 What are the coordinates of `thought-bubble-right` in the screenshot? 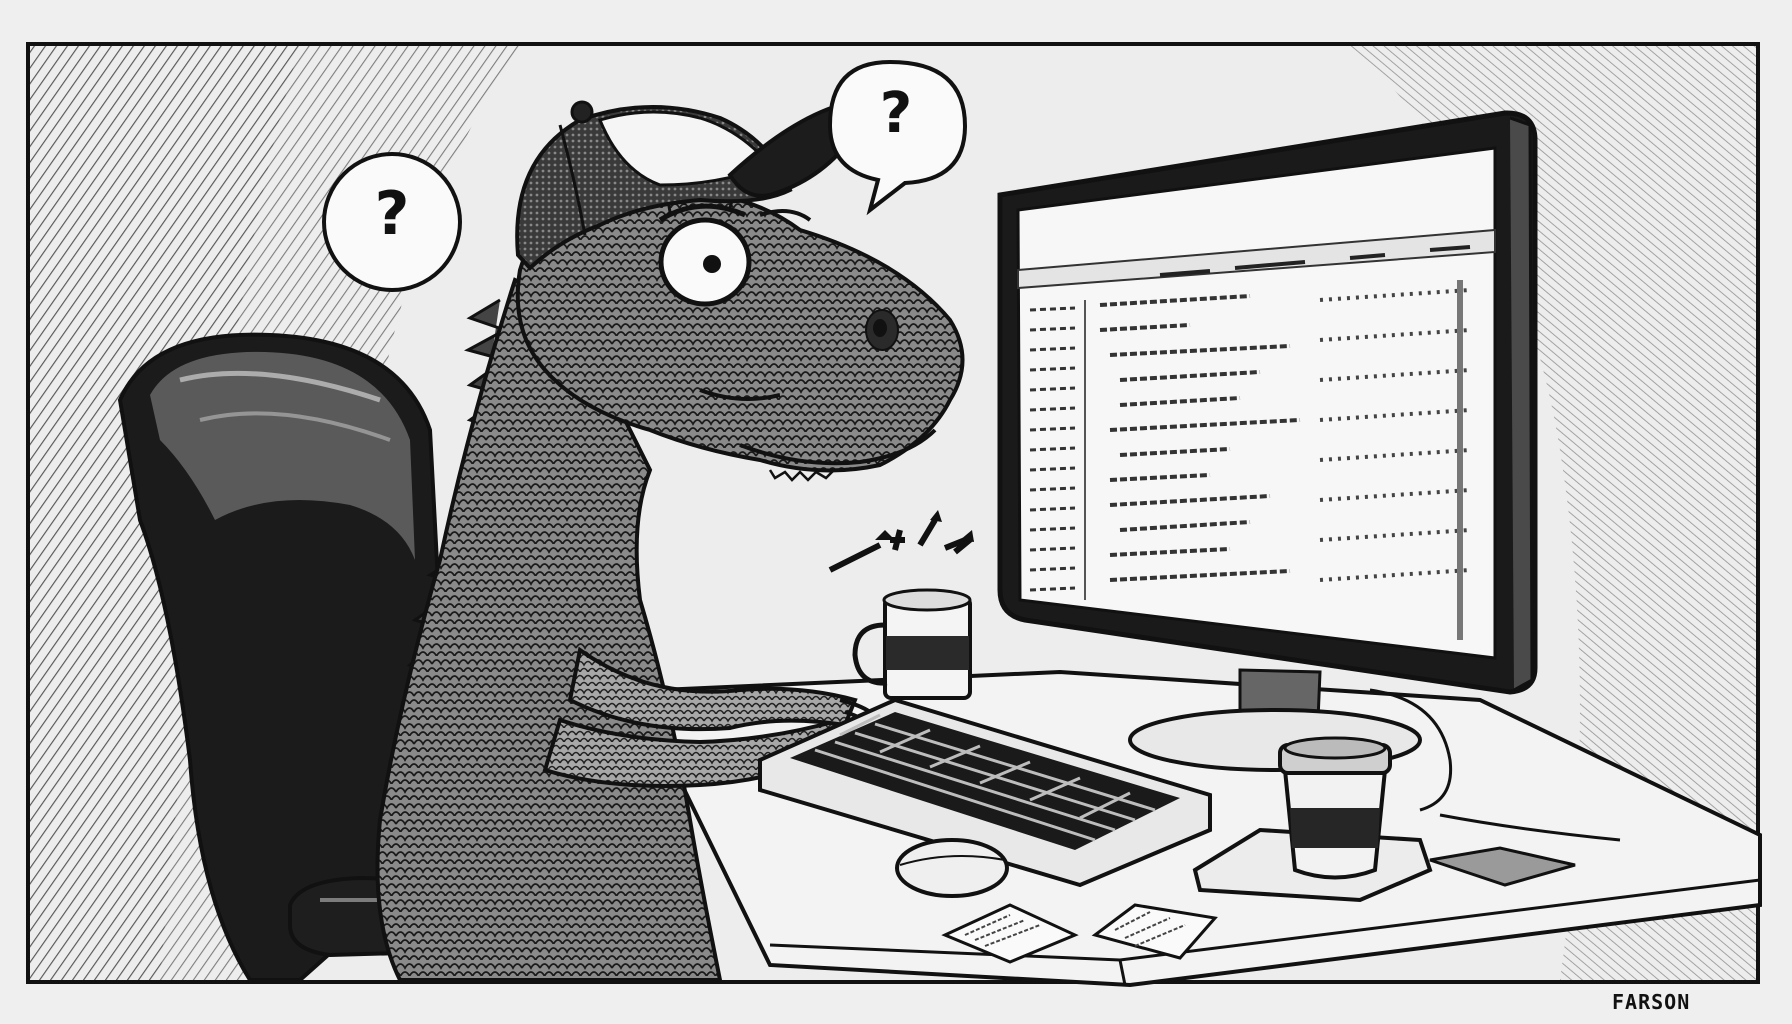 It's located at (897, 137).